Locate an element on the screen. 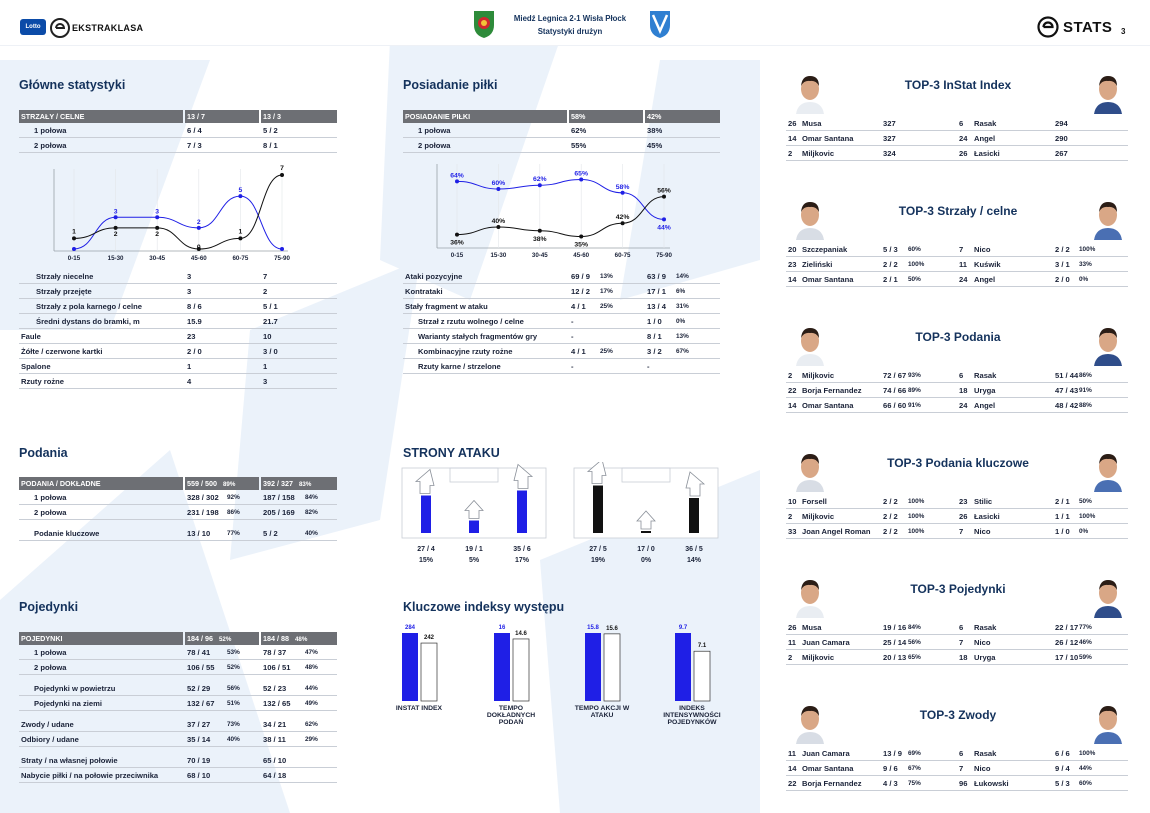 The image size is (1150, 813). player-number: 96 is located at coordinates (963, 783).